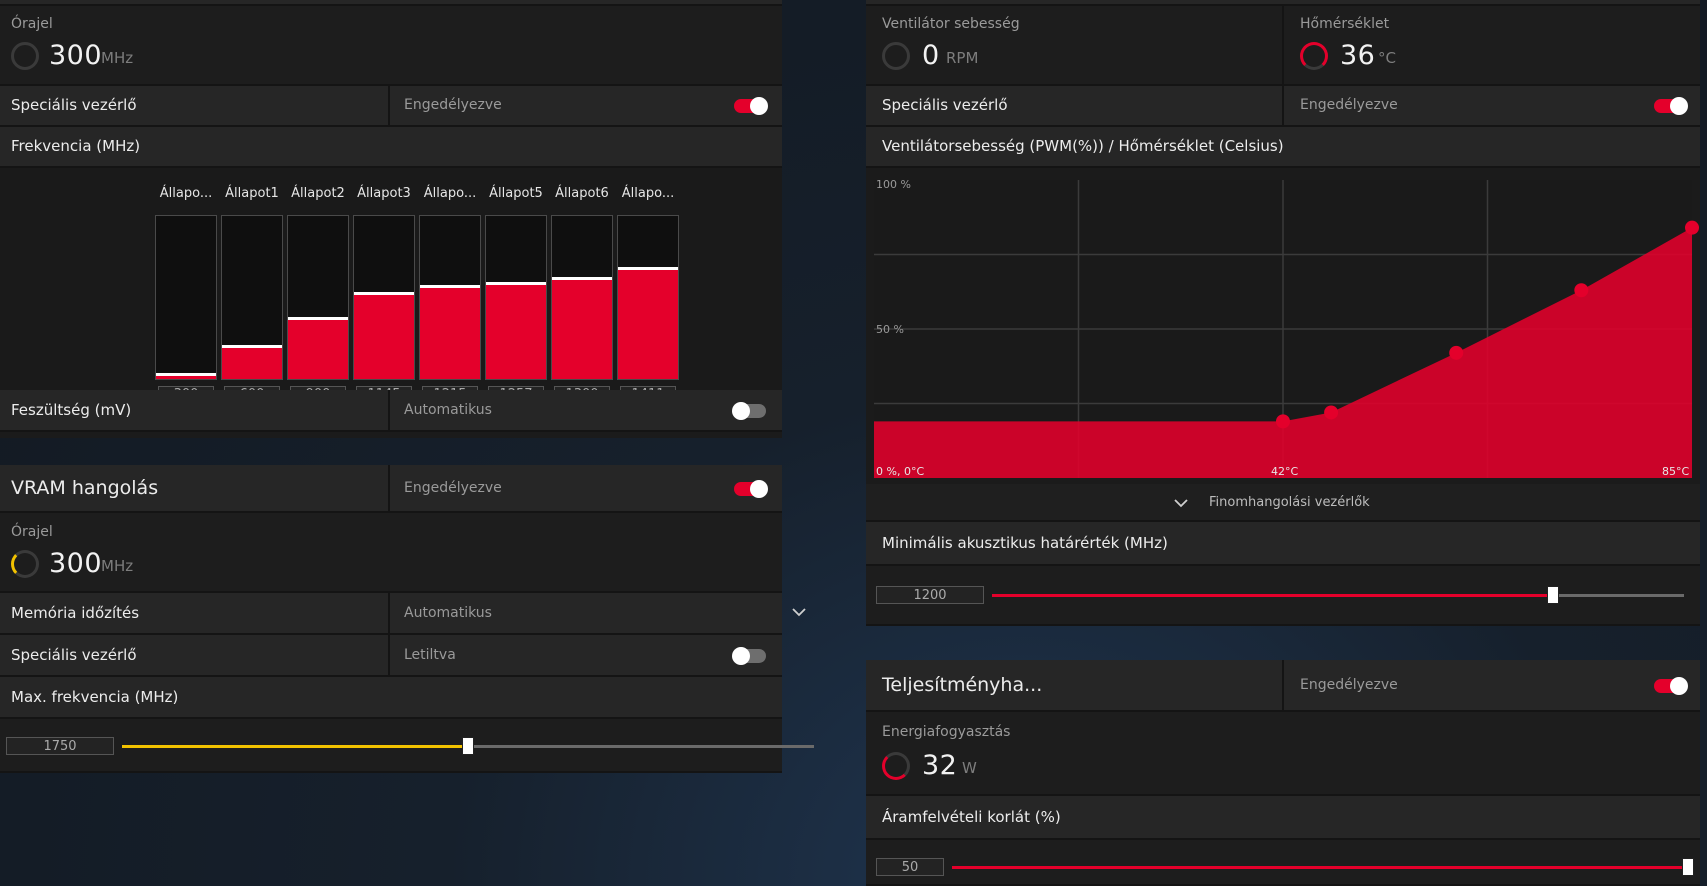 This screenshot has height=886, width=1707. I want to click on min-acoustic-slider-fill, so click(1272, 595).